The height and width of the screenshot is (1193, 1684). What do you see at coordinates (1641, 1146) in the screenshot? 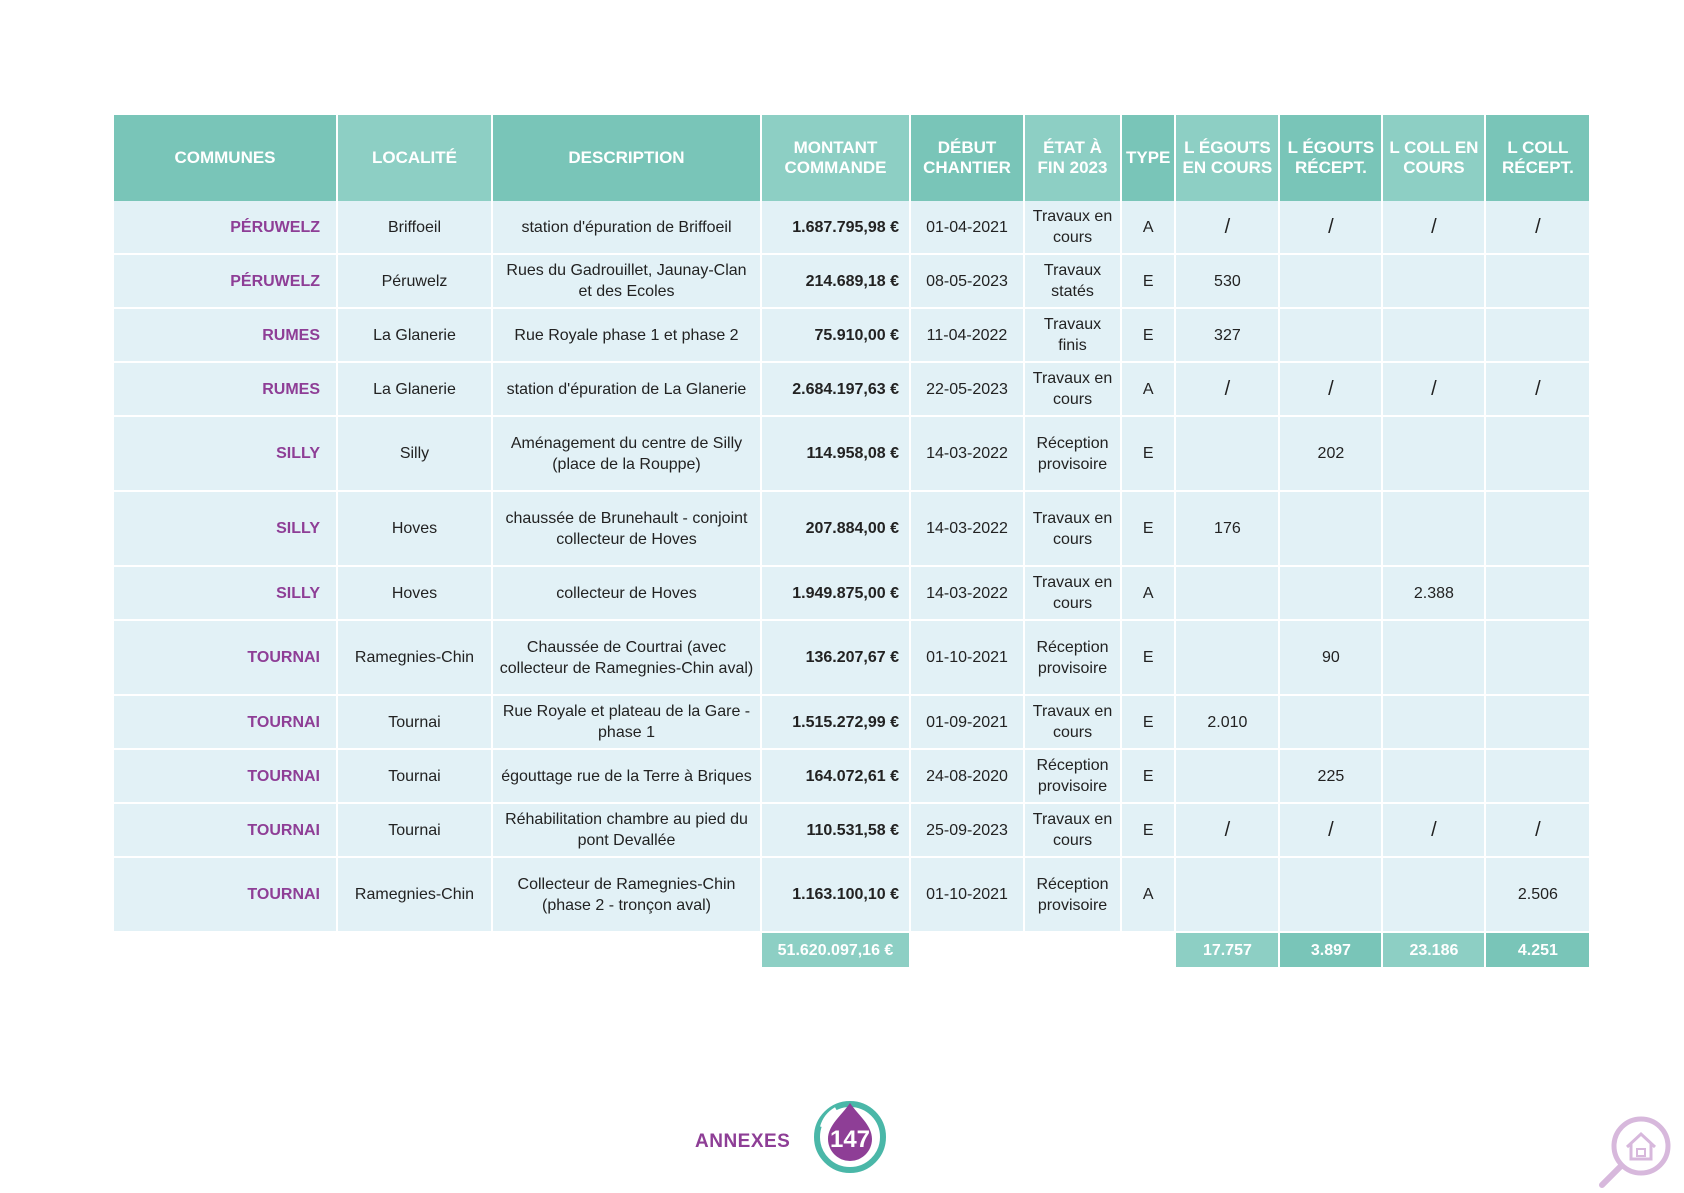
I see `house-outline` at bounding box center [1641, 1146].